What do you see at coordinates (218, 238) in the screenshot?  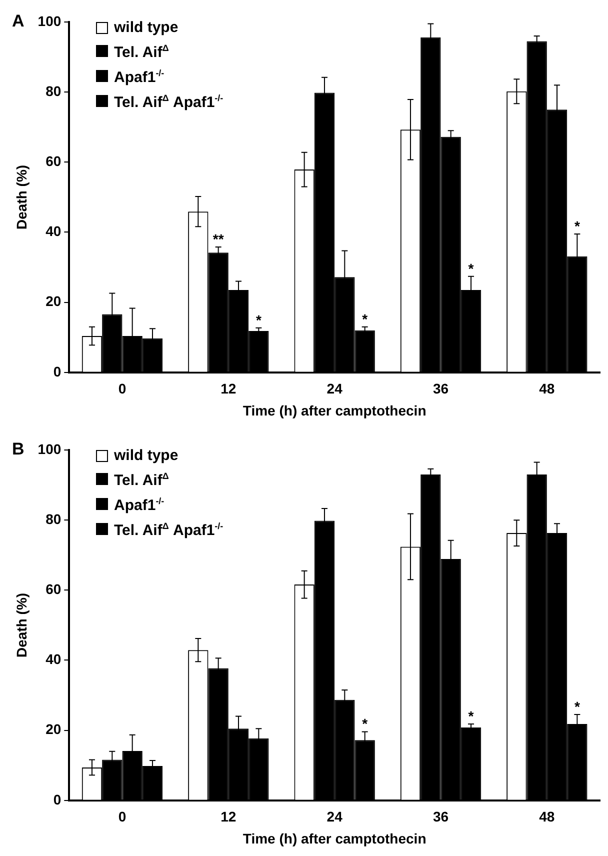 I see `annotation: **` at bounding box center [218, 238].